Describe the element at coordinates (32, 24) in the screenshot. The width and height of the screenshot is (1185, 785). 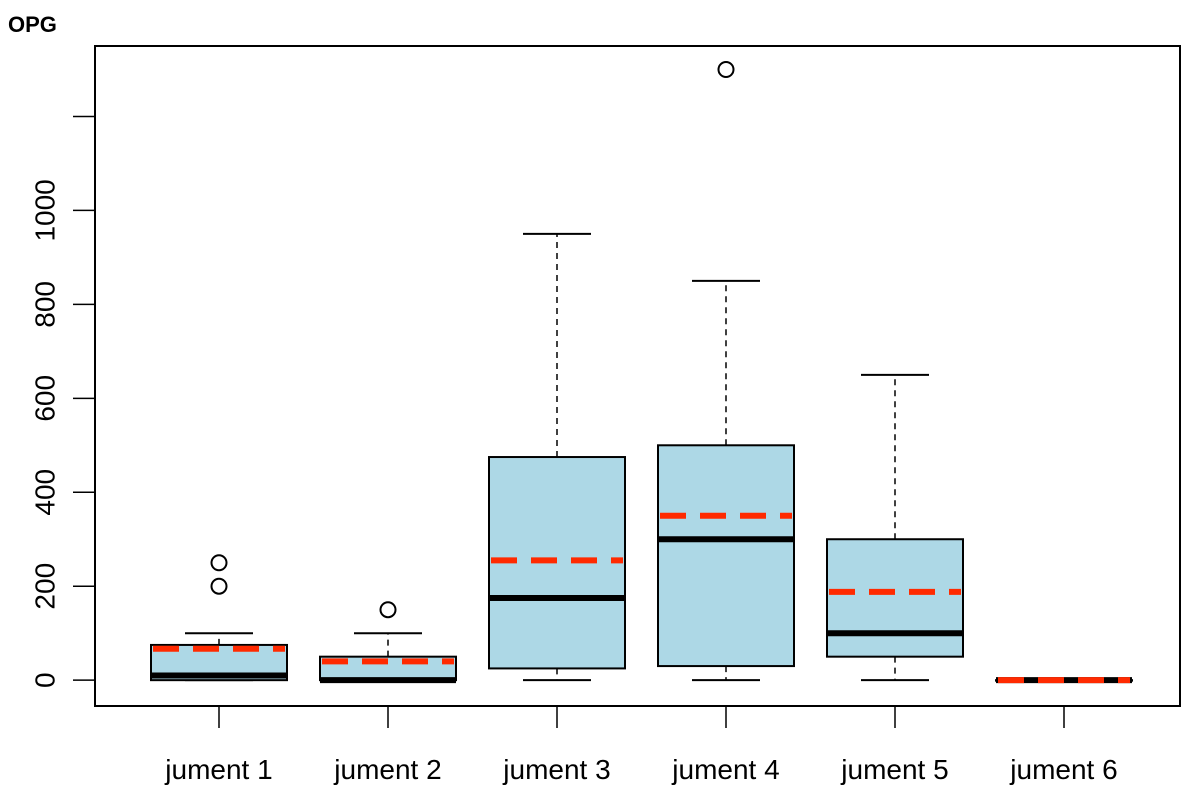
I see `chart-title: OPG` at that location.